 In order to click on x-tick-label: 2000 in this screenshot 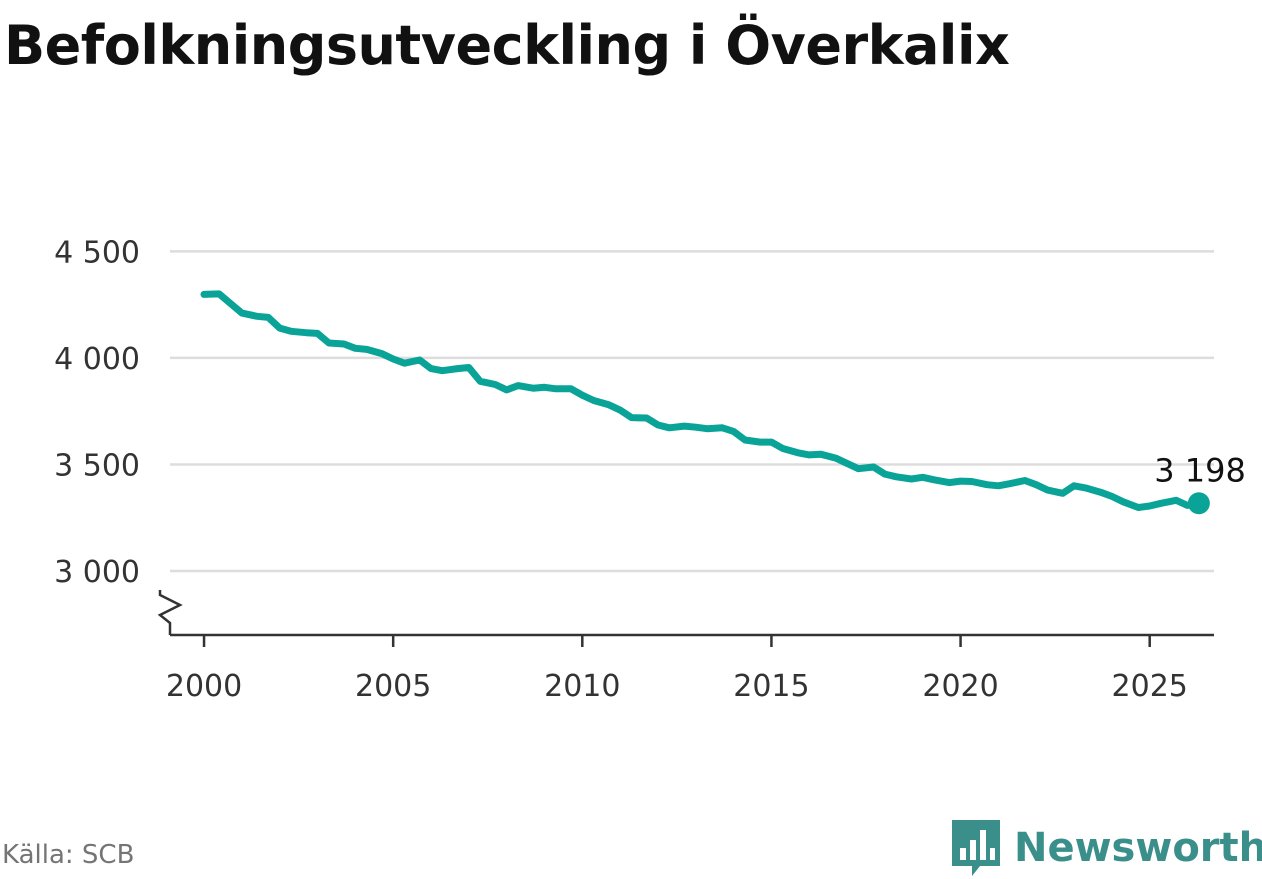, I will do `click(204, 686)`.